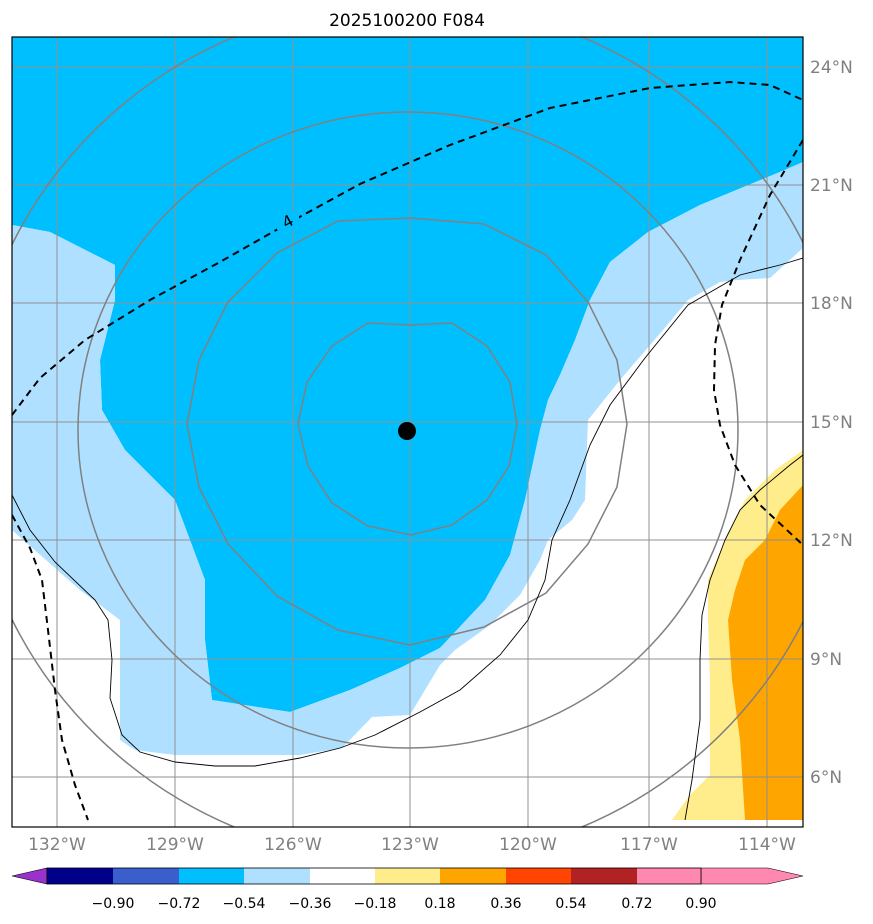 The width and height of the screenshot is (873, 924). I want to click on lon-label: 117°W, so click(649, 845).